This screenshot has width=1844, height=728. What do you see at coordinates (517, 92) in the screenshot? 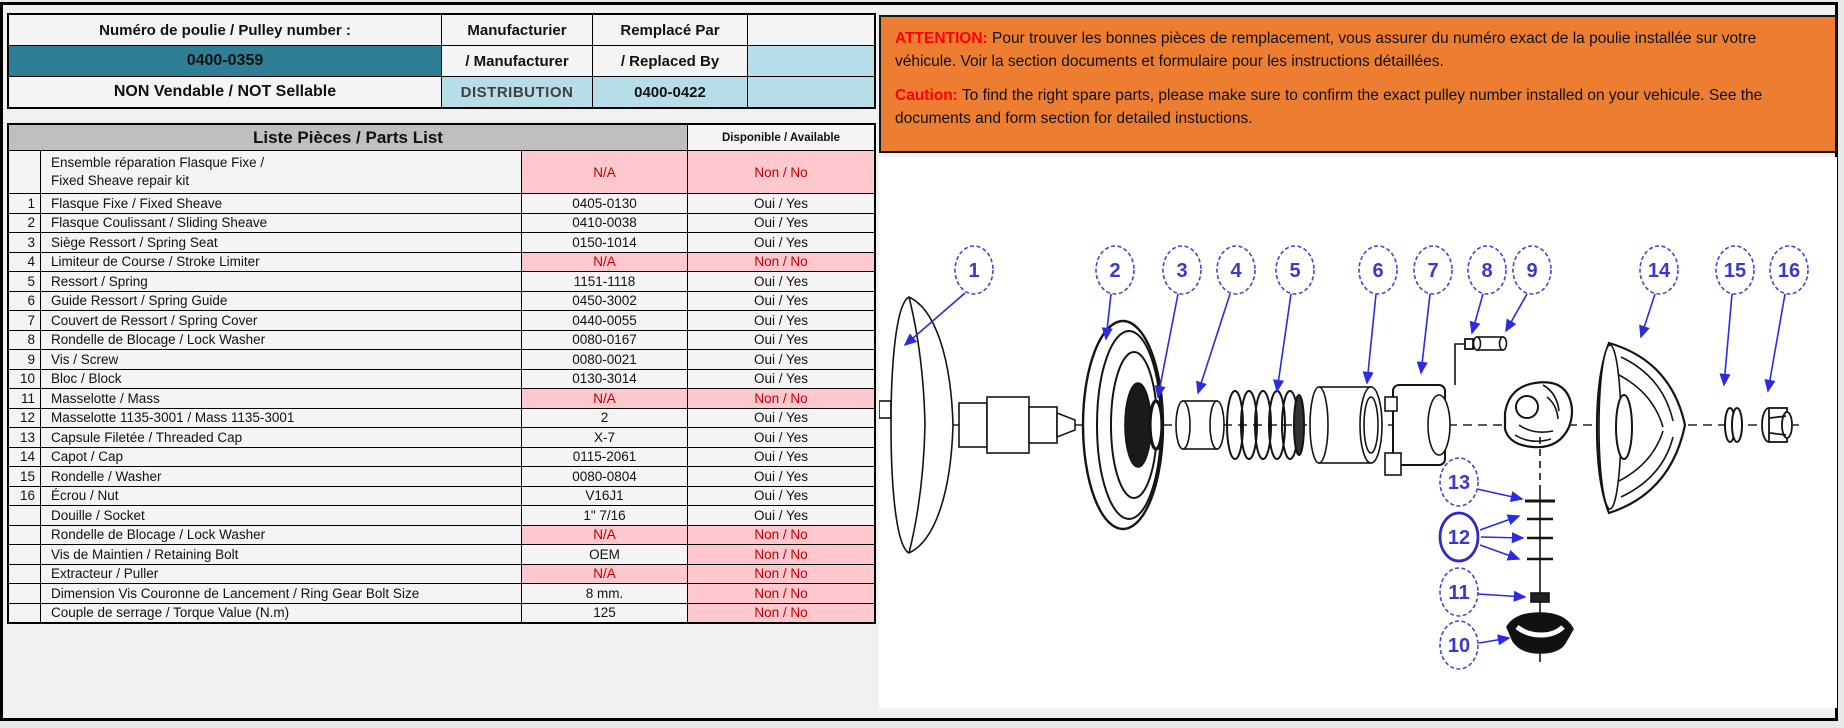
I see `manufacturer-value: DISTRIBUTION` at bounding box center [517, 92].